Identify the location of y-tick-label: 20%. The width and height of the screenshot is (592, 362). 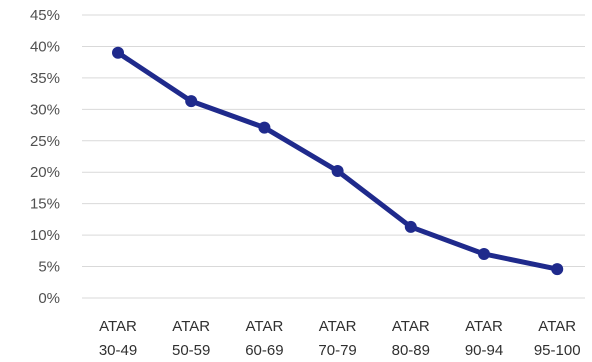
(45, 172).